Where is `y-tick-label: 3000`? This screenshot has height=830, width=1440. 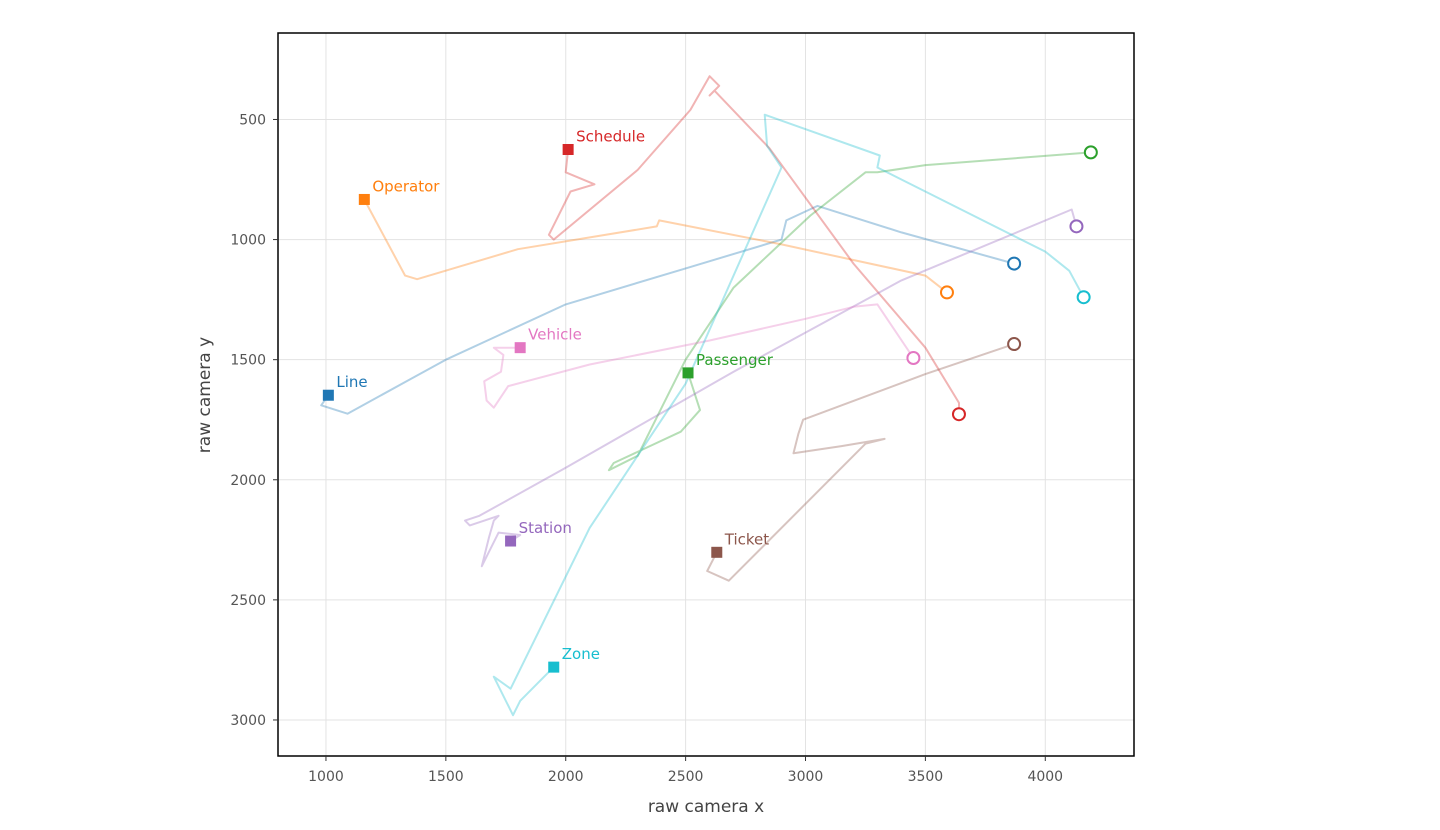
y-tick-label: 3000 is located at coordinates (248, 721).